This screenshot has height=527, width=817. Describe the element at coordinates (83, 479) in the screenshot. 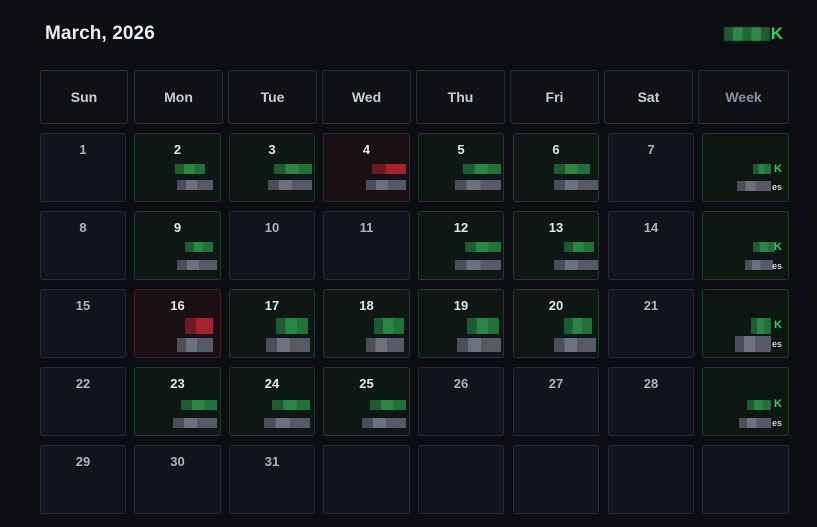

I see `day-cell: 29` at that location.